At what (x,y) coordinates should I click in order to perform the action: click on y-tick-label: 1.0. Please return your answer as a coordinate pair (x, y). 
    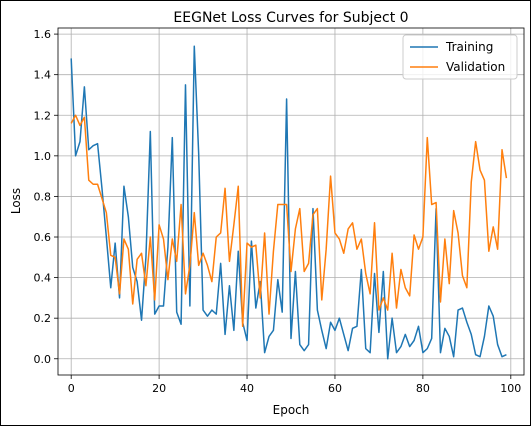
    Looking at the image, I should click on (43, 156).